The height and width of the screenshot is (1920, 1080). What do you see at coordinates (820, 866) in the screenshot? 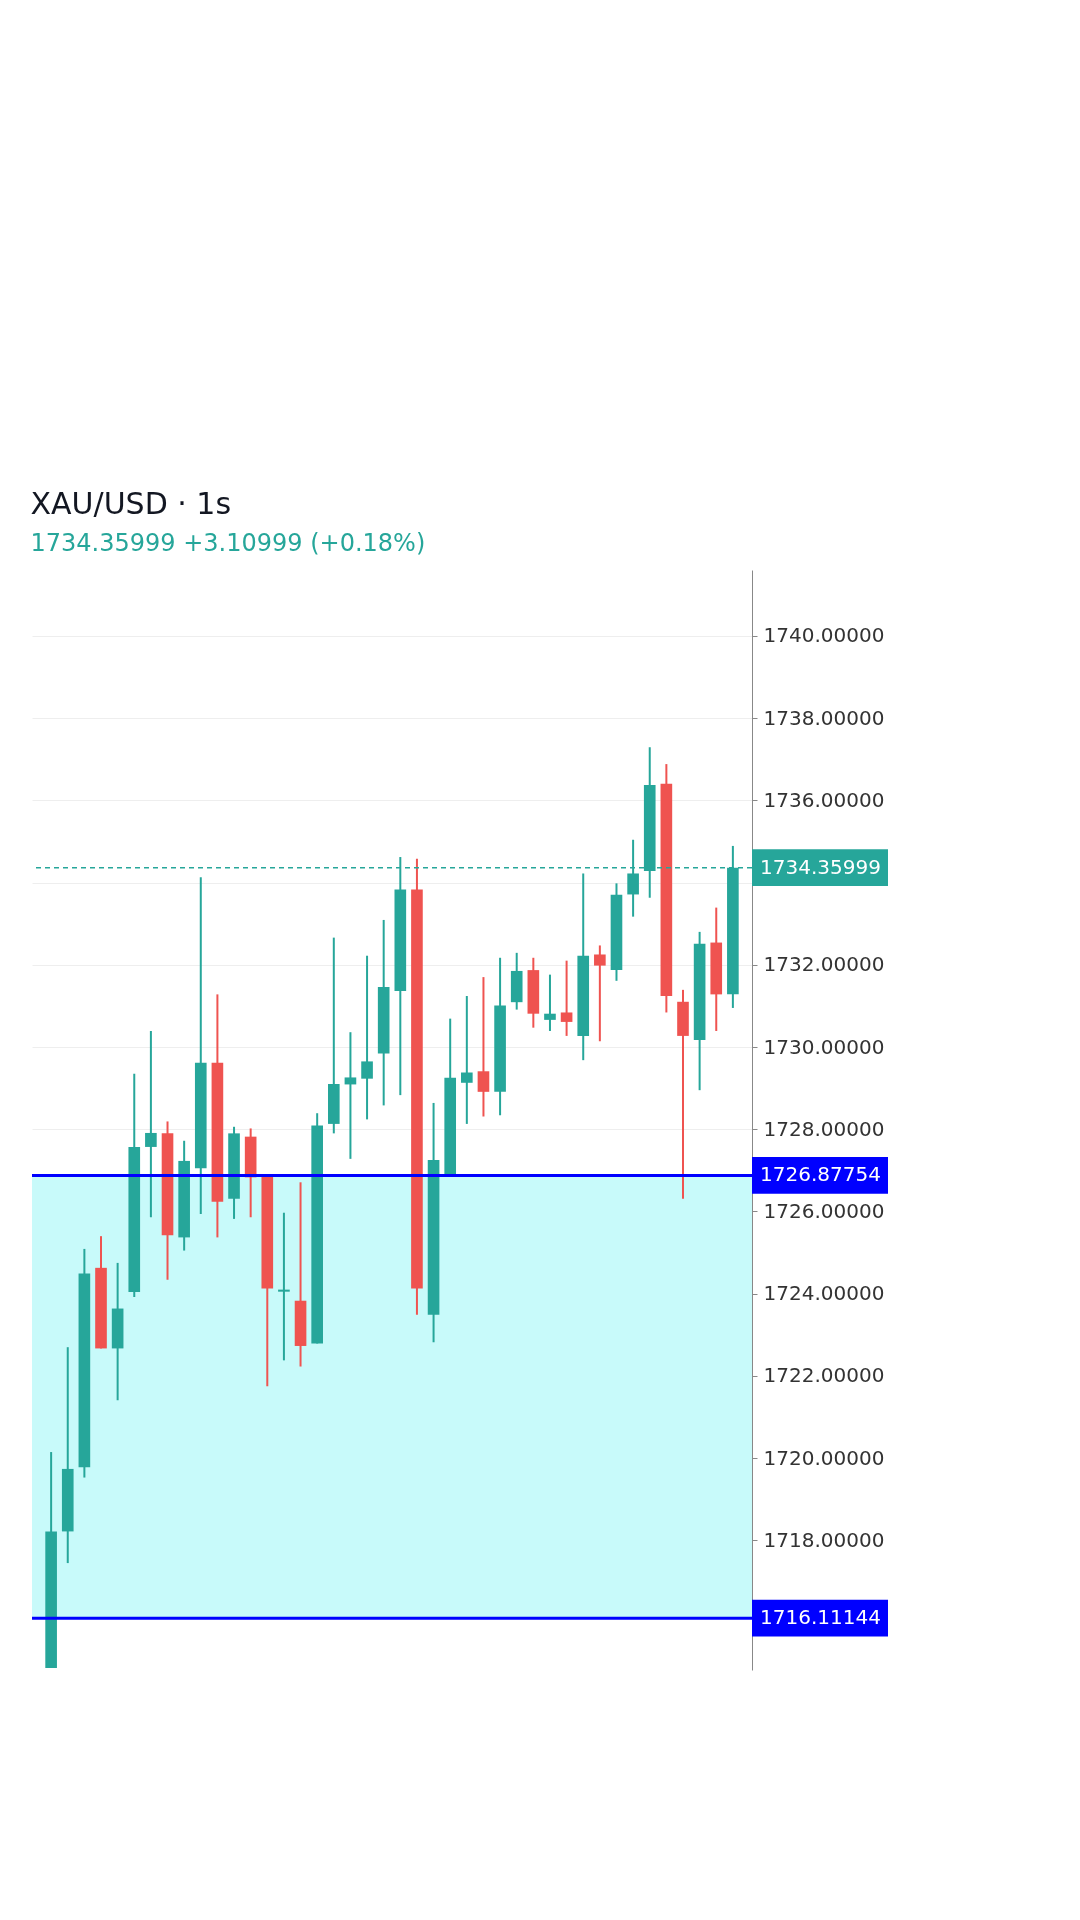
I see `ref-line-label: 1734.35999` at bounding box center [820, 866].